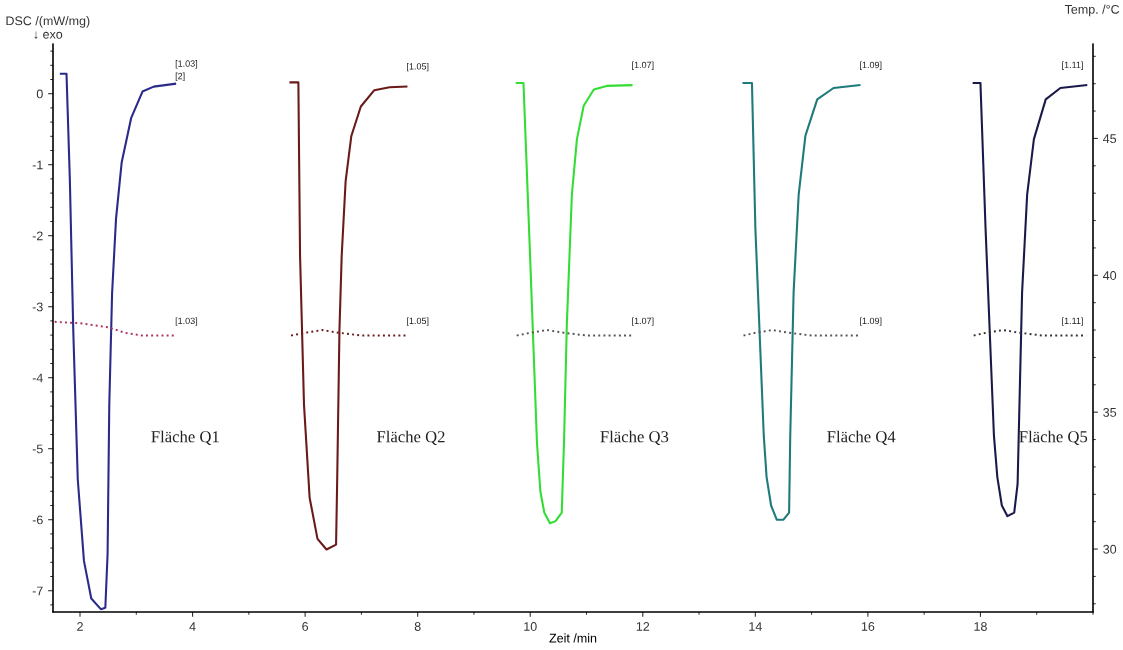 Image resolution: width=1123 pixels, height=650 pixels. I want to click on y2-tick-label: 30, so click(1110, 549).